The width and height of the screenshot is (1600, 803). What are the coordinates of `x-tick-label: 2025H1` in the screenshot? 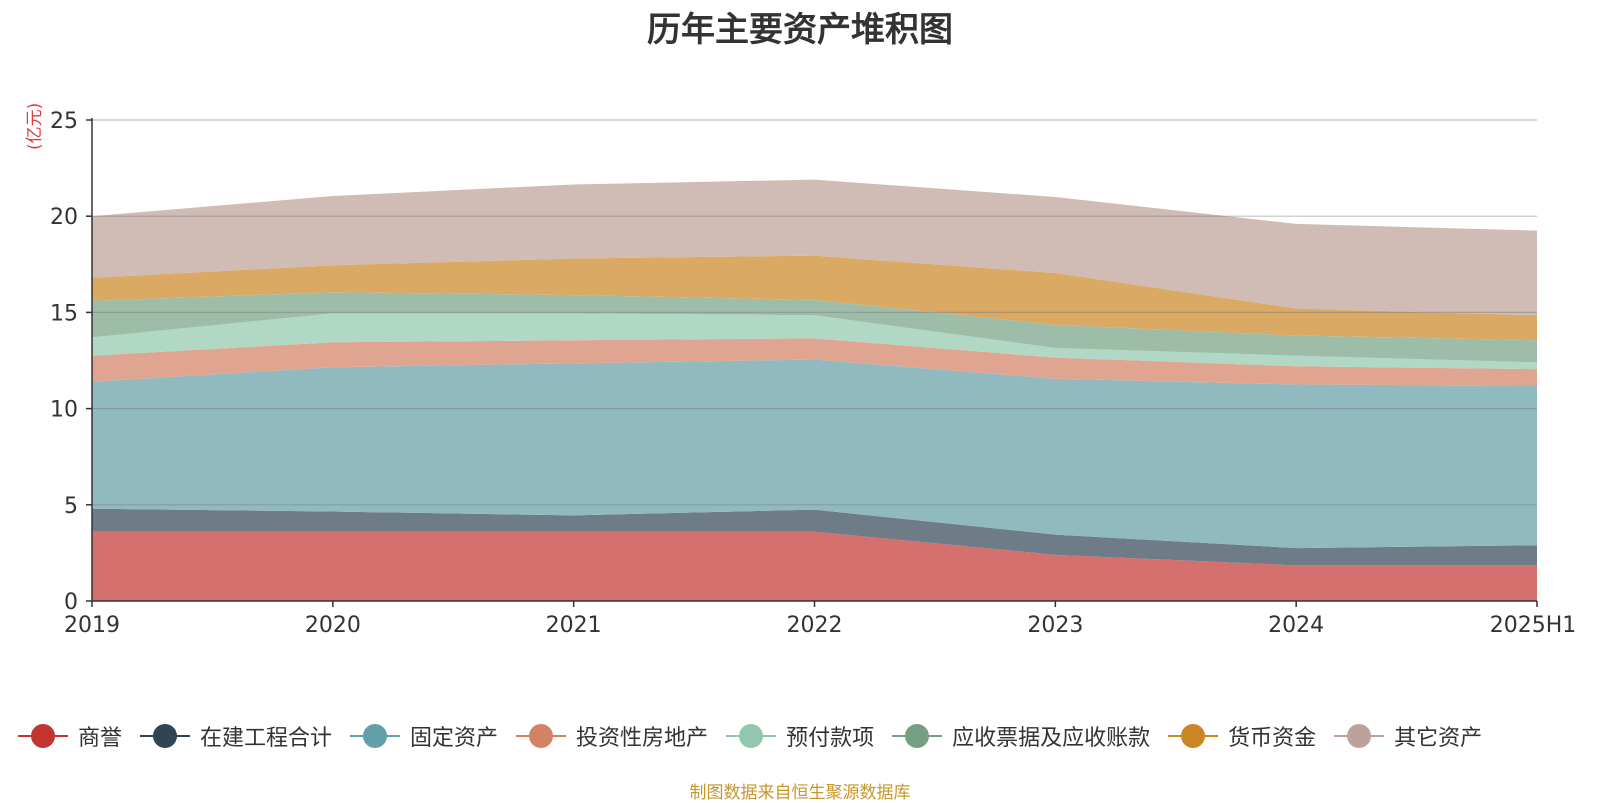 It's located at (1533, 625).